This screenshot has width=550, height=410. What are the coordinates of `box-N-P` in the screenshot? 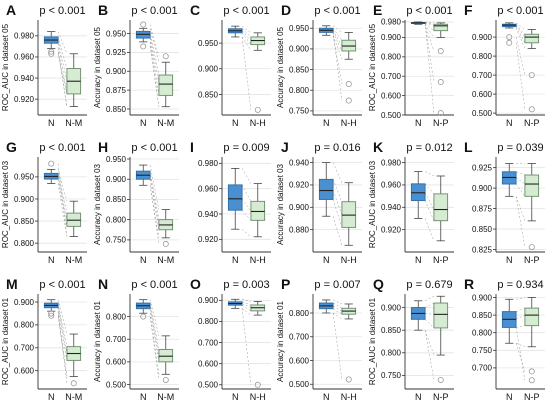 It's located at (441, 315).